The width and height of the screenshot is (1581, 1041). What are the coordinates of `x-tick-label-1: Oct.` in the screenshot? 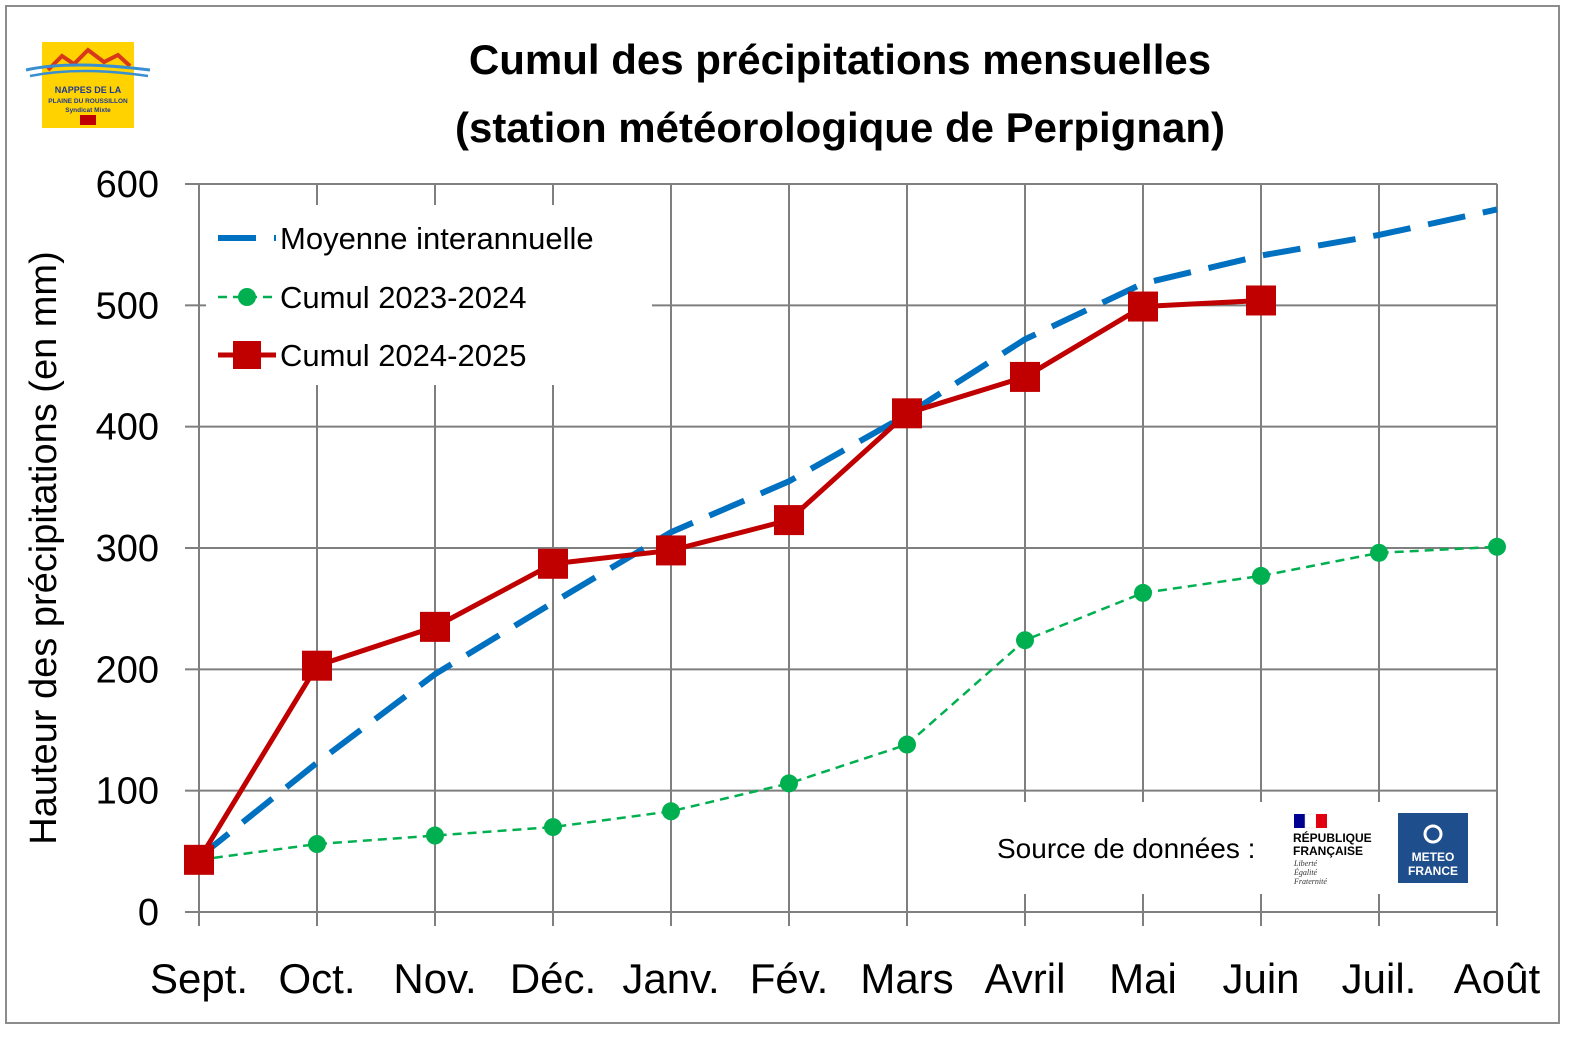 It's located at (316, 978).